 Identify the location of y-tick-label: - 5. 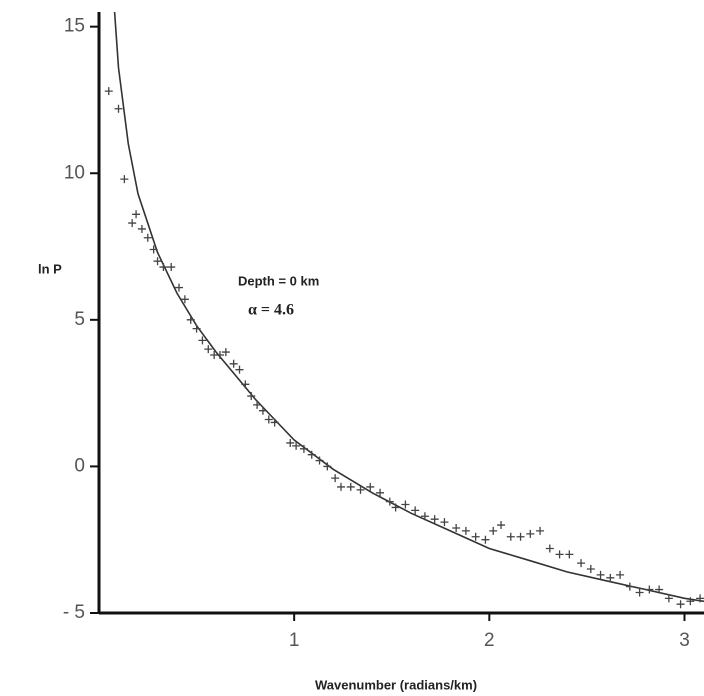
(74, 612).